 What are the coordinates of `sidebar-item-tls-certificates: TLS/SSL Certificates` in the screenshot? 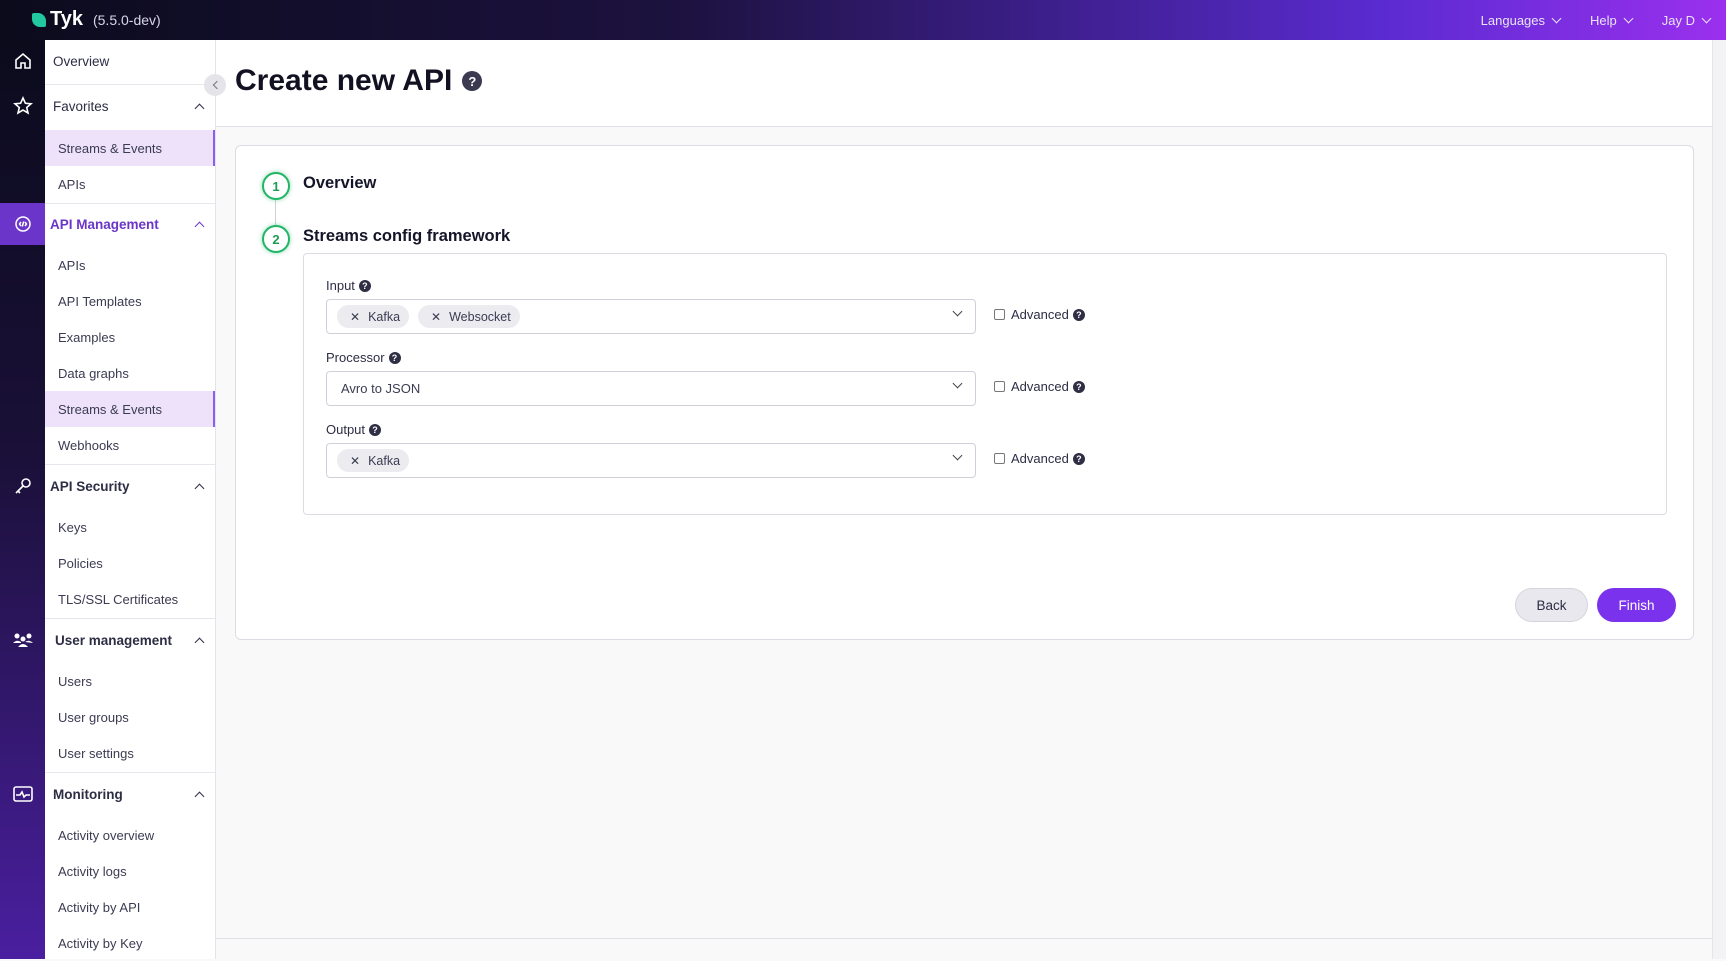 It's located at (130, 599).